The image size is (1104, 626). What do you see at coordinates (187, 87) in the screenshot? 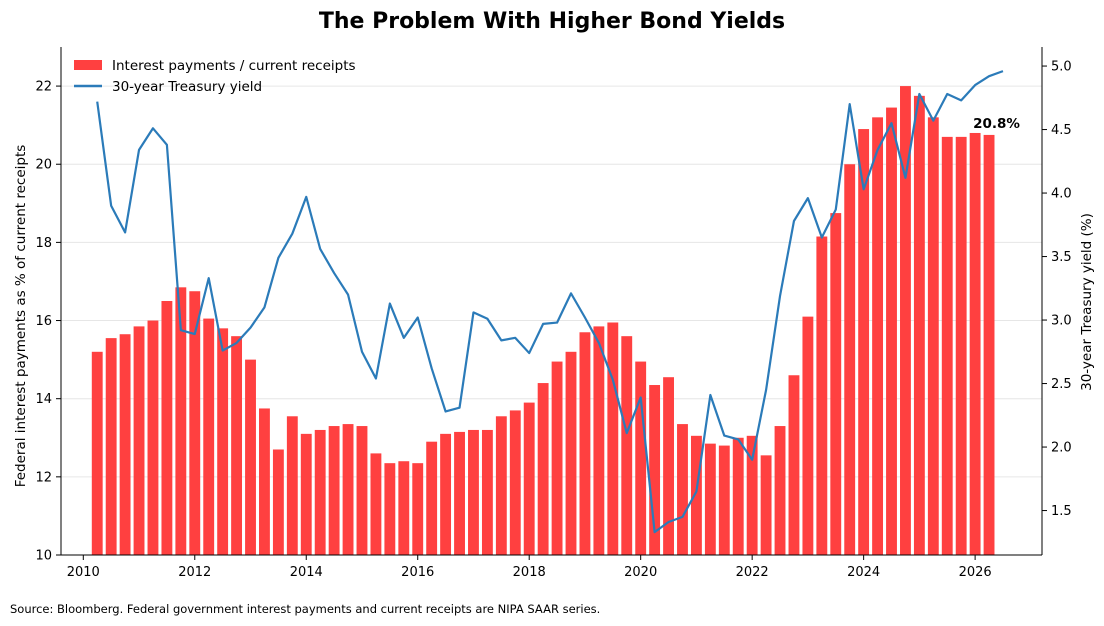
I see `legend-label-yield: 30-year Treasury yield` at bounding box center [187, 87].